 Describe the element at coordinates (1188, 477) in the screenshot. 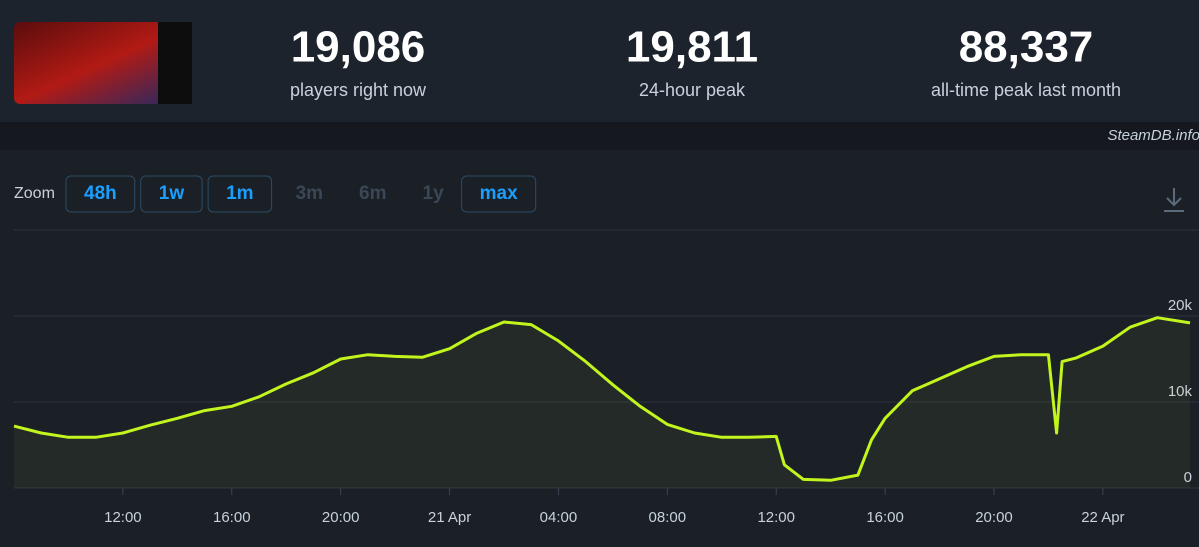

I see `y-tick-label: 0` at that location.